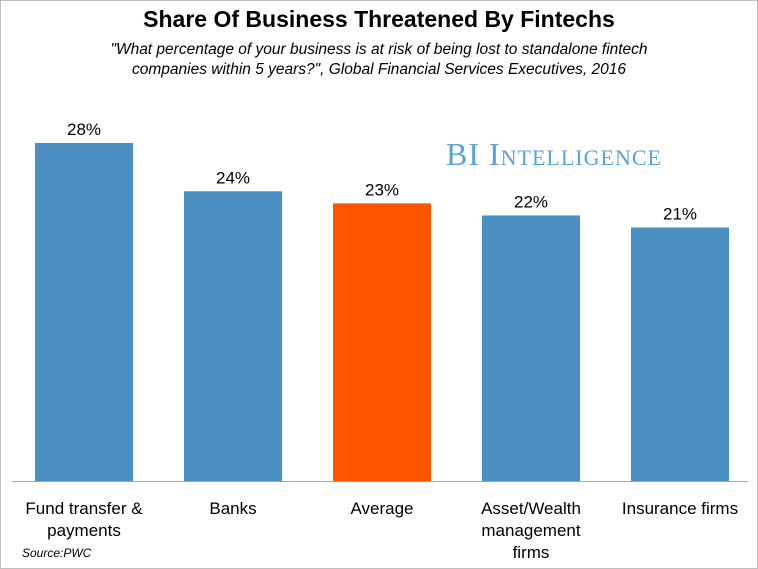 The width and height of the screenshot is (758, 569). What do you see at coordinates (554, 154) in the screenshot?
I see `brand-logo: BI Intelligence` at bounding box center [554, 154].